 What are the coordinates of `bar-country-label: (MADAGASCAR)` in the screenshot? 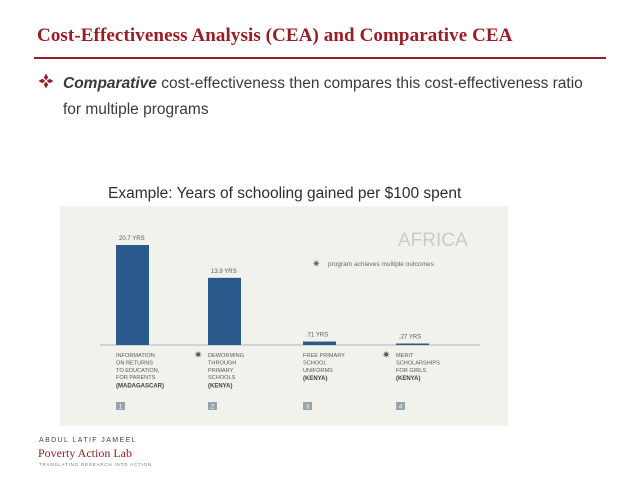 It's located at (140, 387).